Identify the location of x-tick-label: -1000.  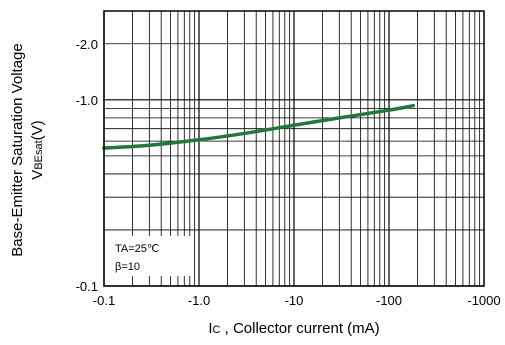
(483, 300).